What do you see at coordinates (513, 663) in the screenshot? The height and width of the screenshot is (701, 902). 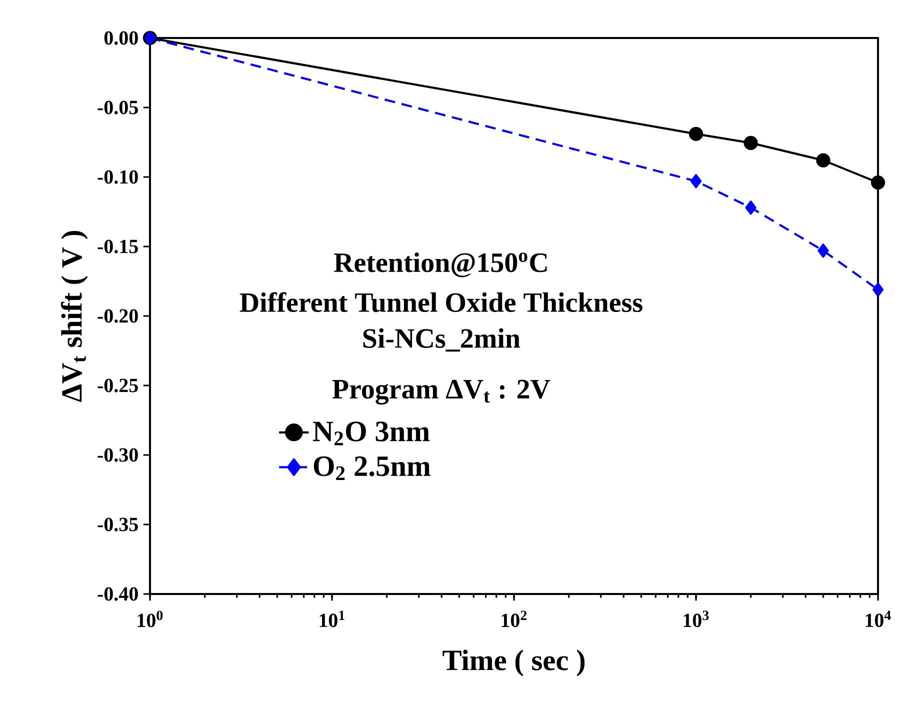 I see `x-axis-title: Time ( sec )` at bounding box center [513, 663].